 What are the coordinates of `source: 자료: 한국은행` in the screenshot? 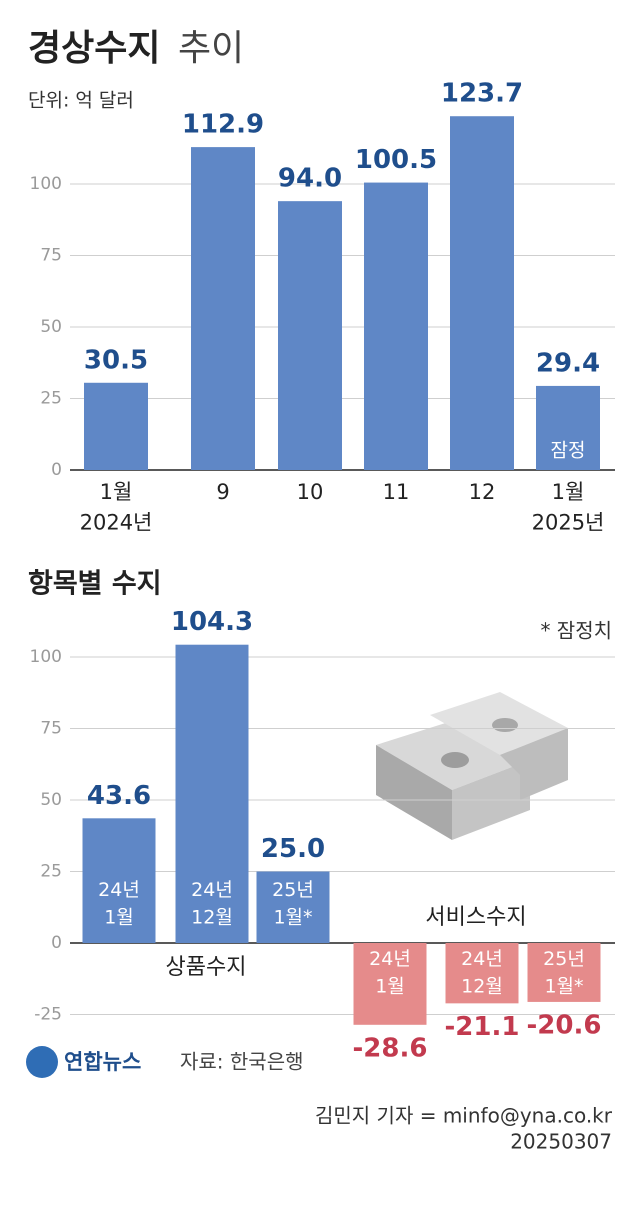 It's located at (242, 1062).